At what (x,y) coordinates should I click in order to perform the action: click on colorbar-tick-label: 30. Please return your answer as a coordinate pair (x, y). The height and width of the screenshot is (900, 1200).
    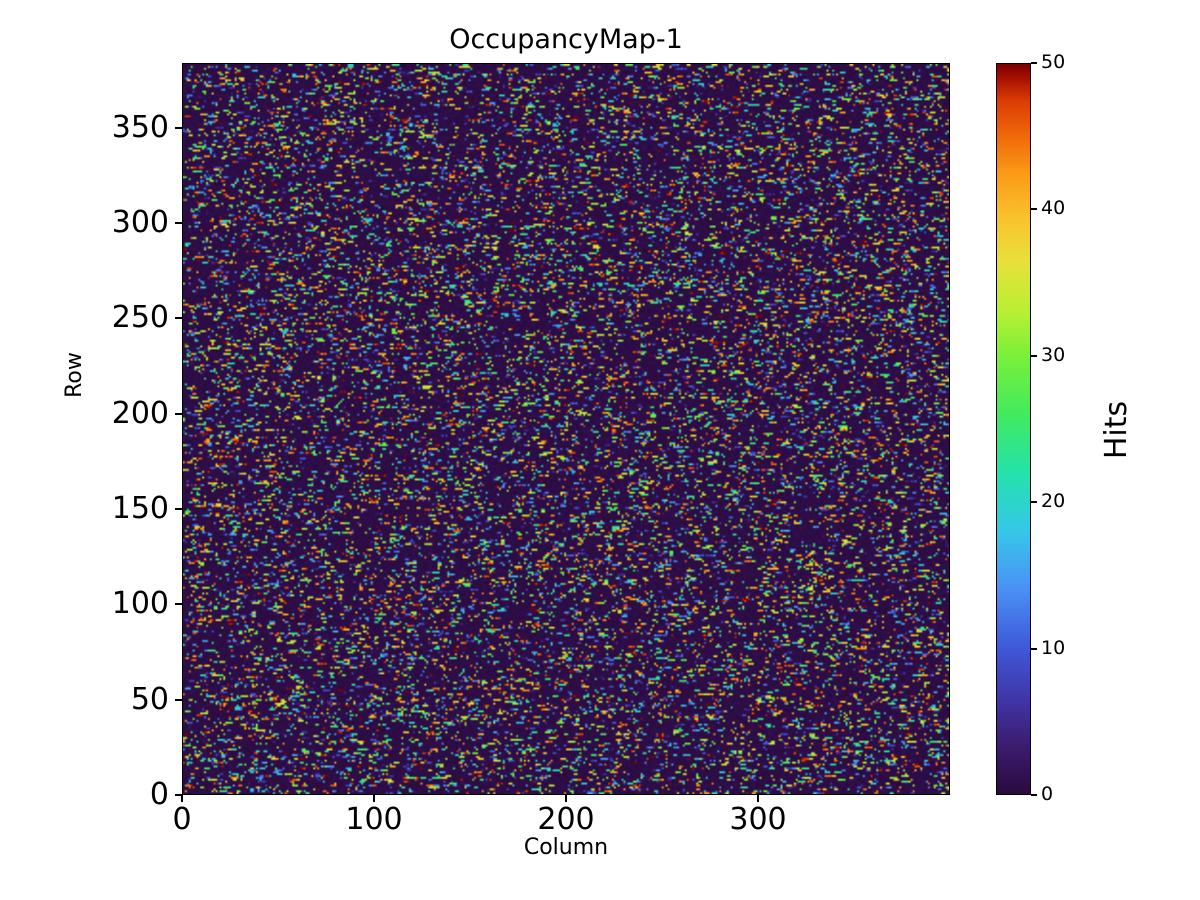
    Looking at the image, I should click on (1053, 354).